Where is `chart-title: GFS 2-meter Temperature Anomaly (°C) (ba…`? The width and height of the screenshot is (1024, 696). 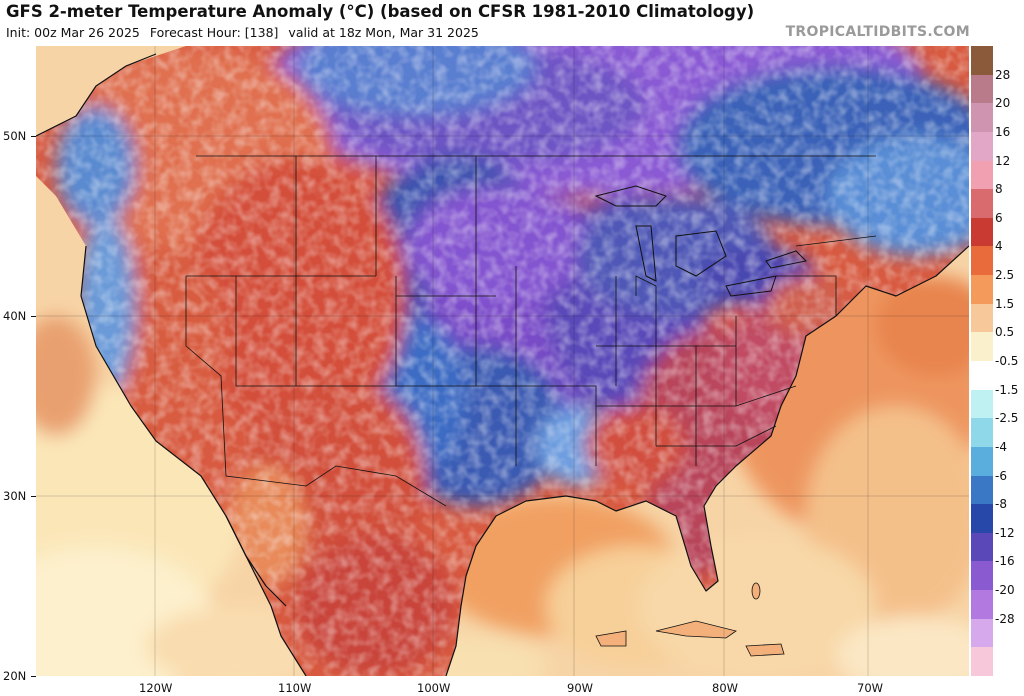
chart-title: GFS 2-meter Temperature Anomaly (°C) (ba… is located at coordinates (380, 11).